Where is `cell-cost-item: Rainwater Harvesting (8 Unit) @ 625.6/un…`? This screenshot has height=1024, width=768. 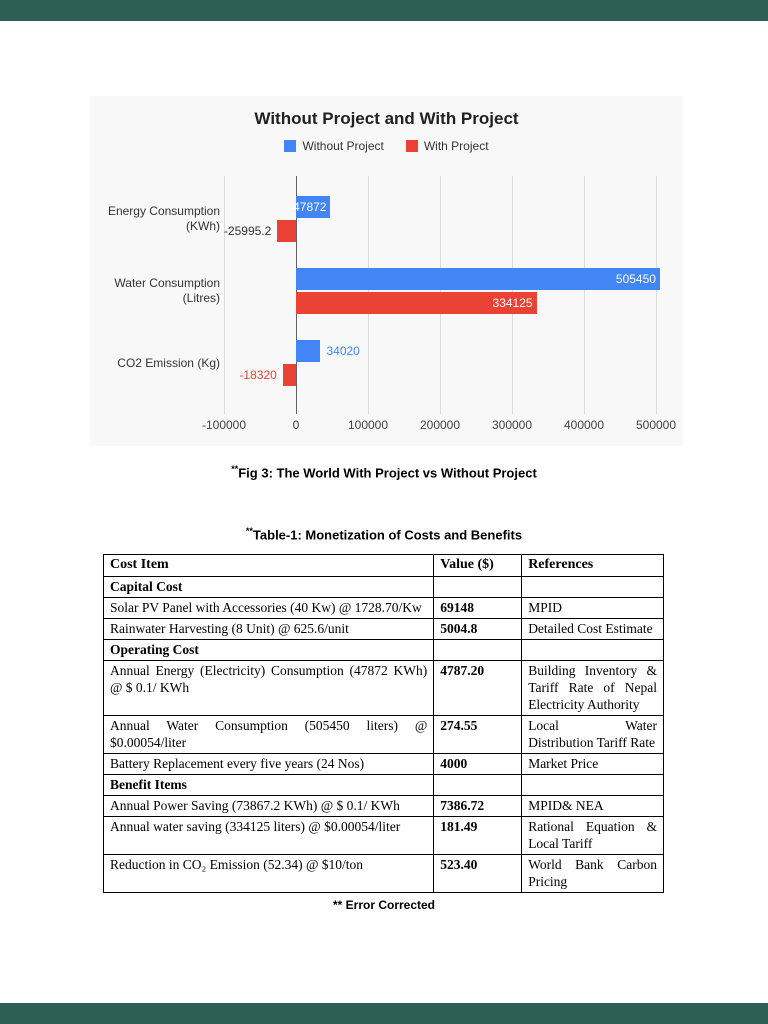
cell-cost-item: Rainwater Harvesting (8 Unit) @ 625.6/un… is located at coordinates (268, 628).